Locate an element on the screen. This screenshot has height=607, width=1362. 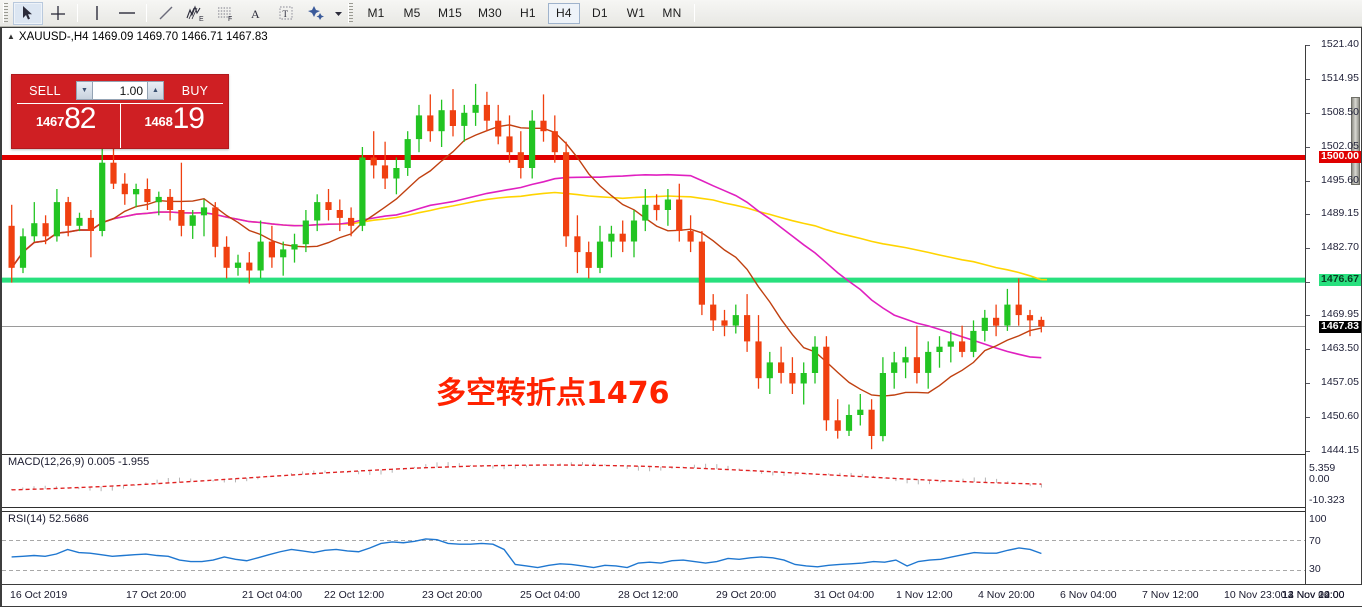
rsi-chart-svg is located at coordinates (655, 555).